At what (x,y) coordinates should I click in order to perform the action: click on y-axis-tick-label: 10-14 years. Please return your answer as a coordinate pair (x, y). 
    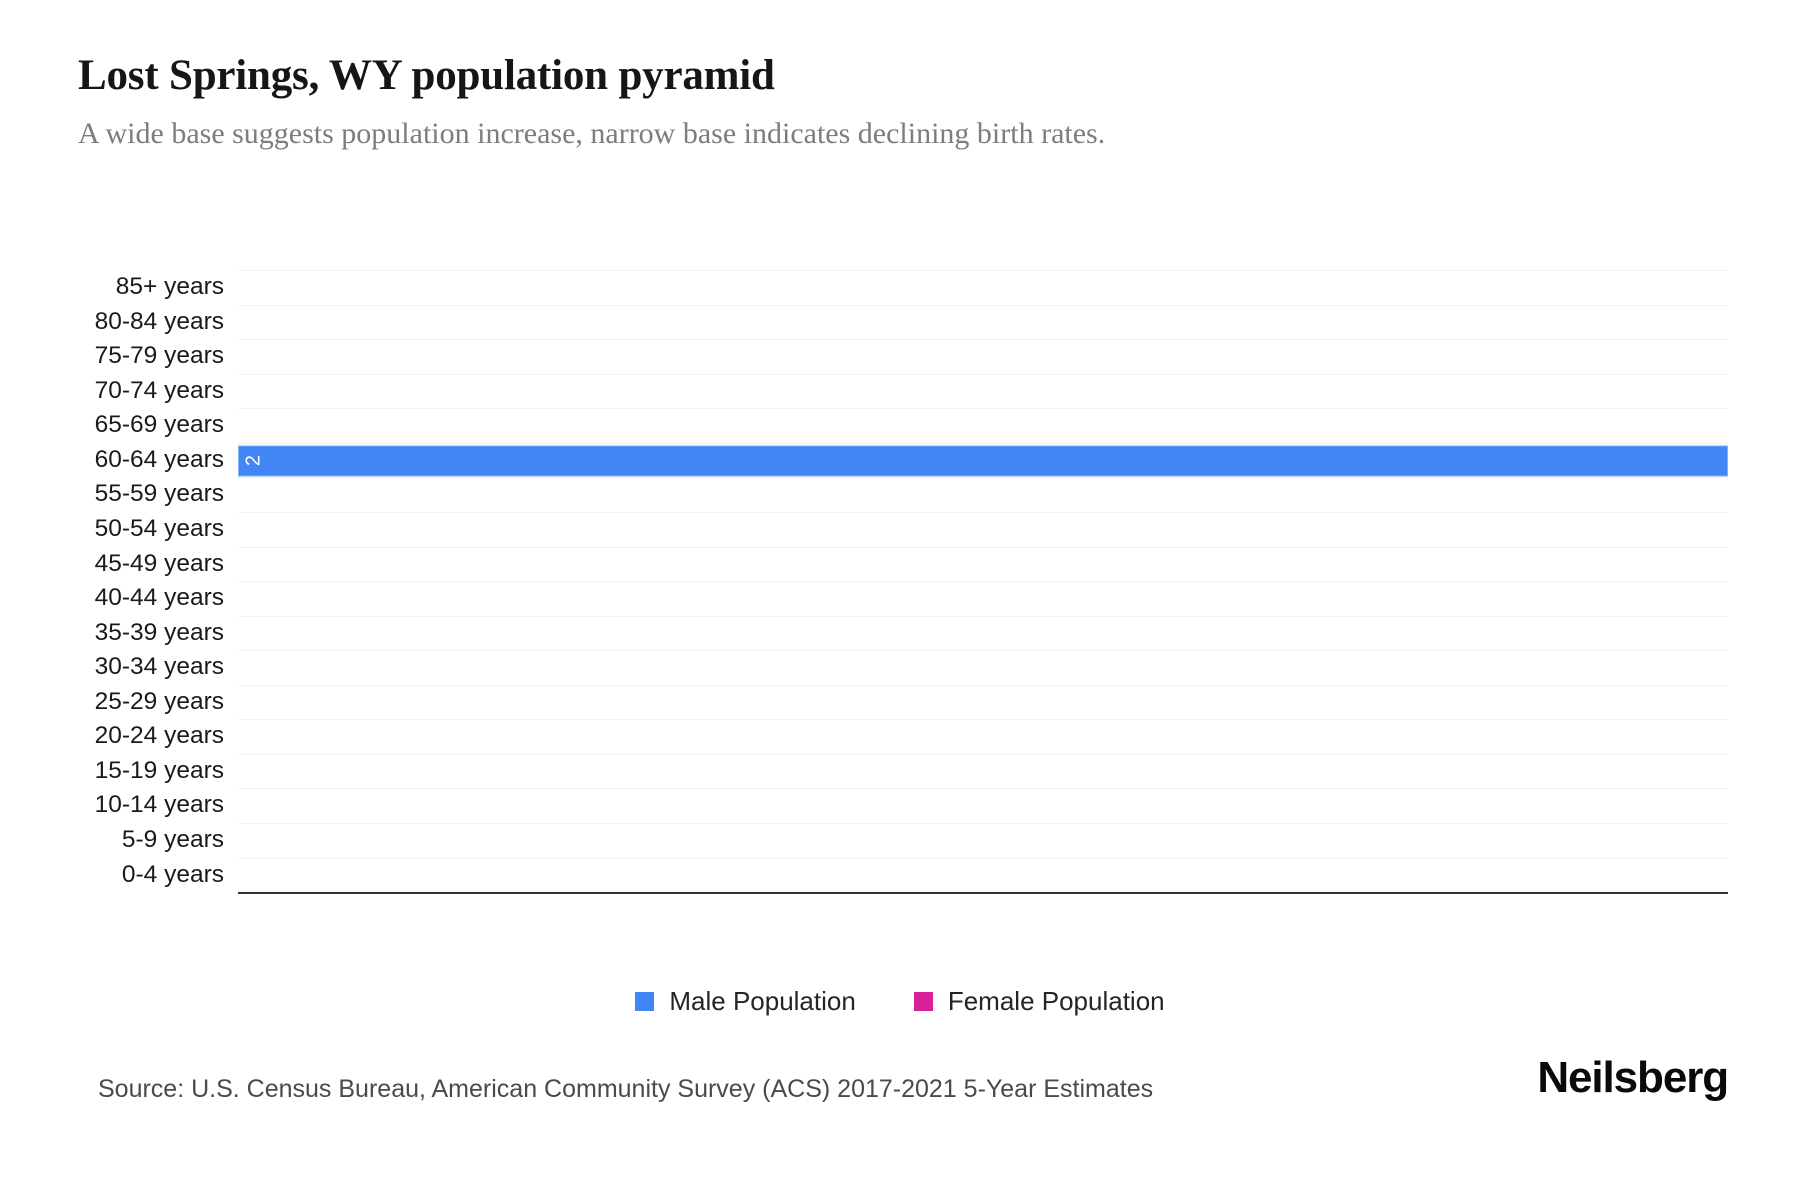
    Looking at the image, I should click on (159, 805).